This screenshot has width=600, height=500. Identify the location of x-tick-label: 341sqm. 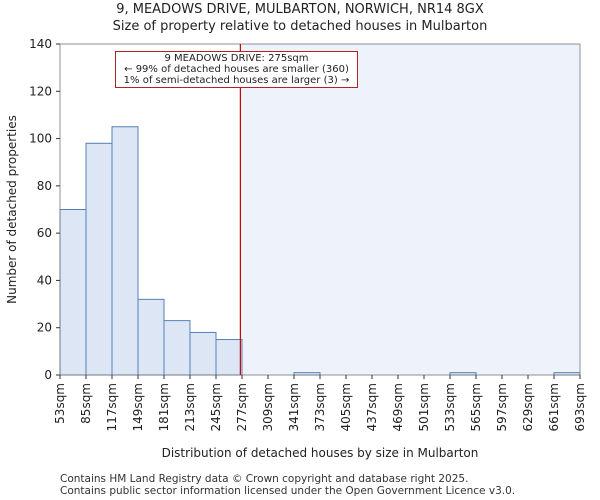
(294, 407).